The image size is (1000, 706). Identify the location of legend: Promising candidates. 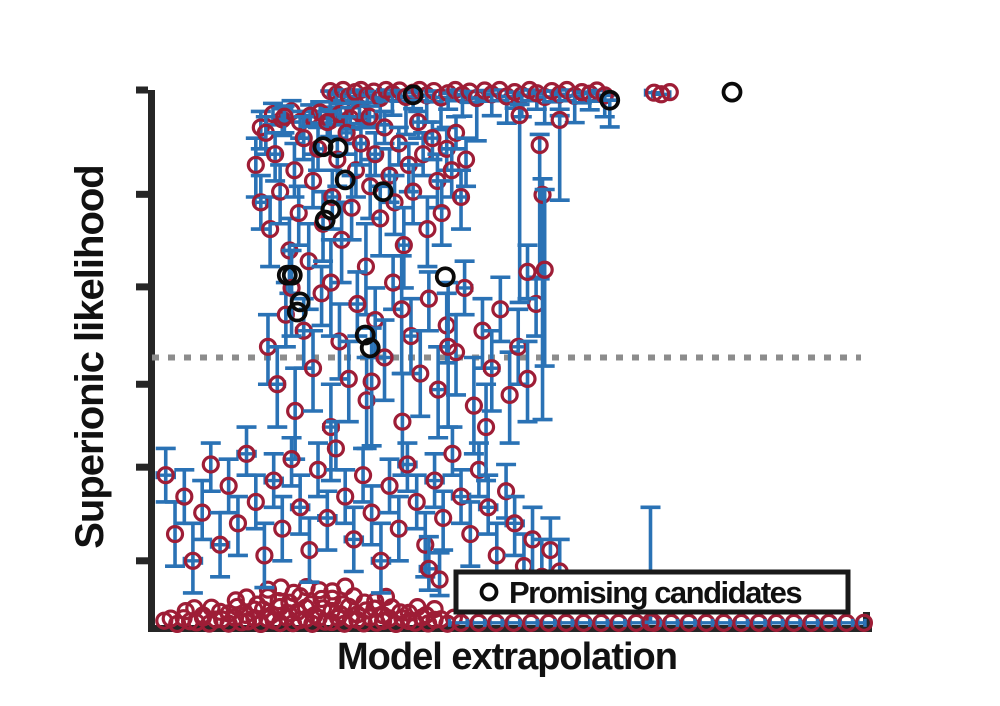
(652, 592).